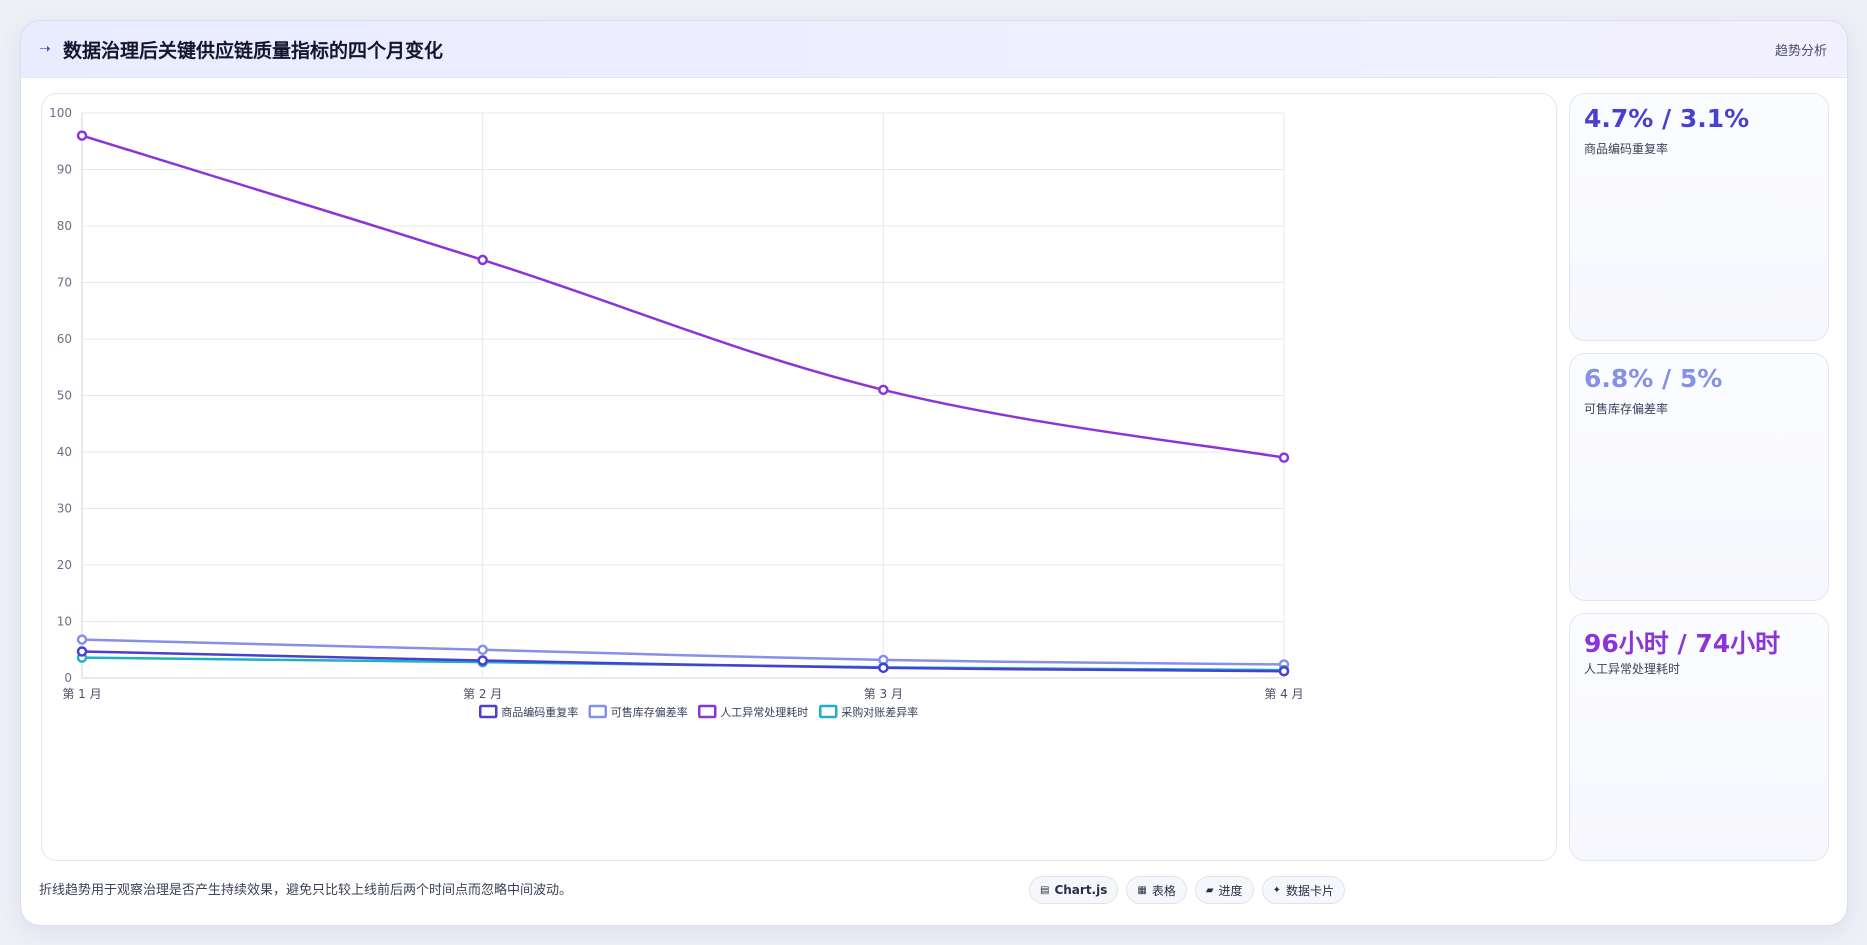 Image resolution: width=1867 pixels, height=945 pixels. Describe the element at coordinates (45, 49) in the screenshot. I see `sparkle-icon: ➝` at that location.